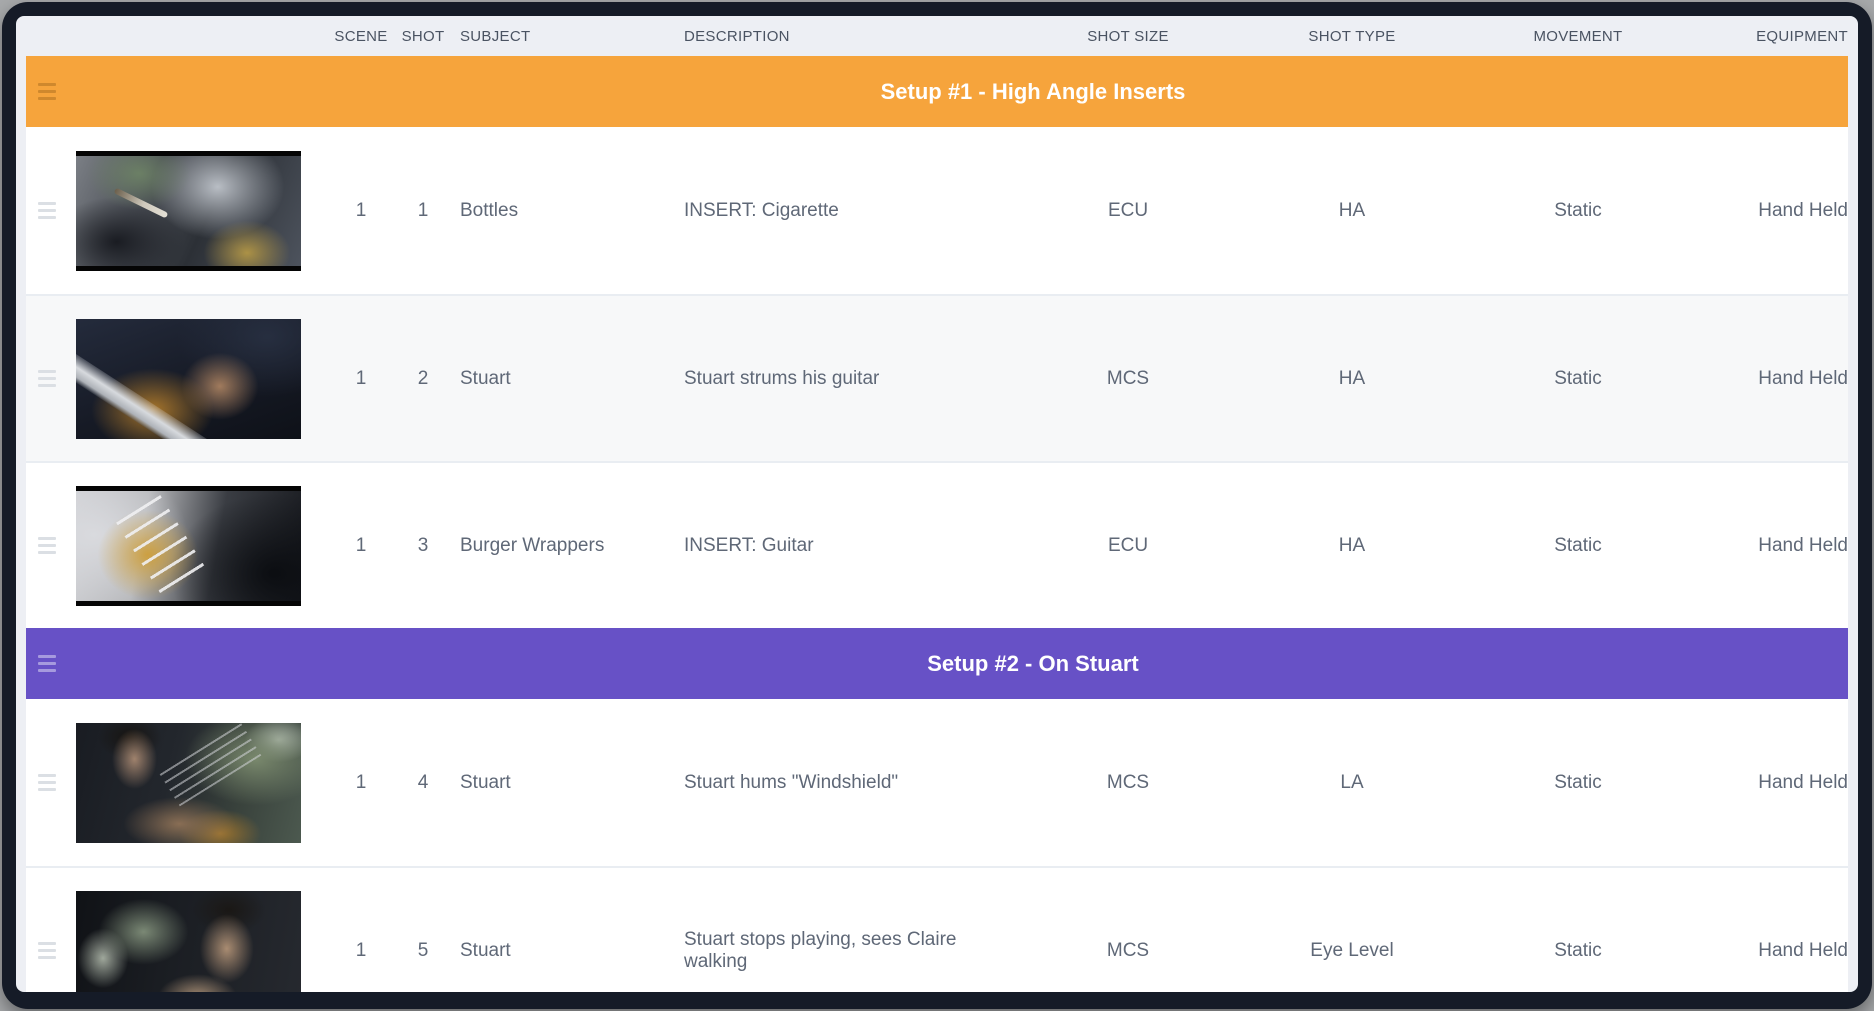 Image resolution: width=1874 pixels, height=1011 pixels. What do you see at coordinates (791, 782) in the screenshot?
I see `cell-description: Stuart hums "Windshield"` at bounding box center [791, 782].